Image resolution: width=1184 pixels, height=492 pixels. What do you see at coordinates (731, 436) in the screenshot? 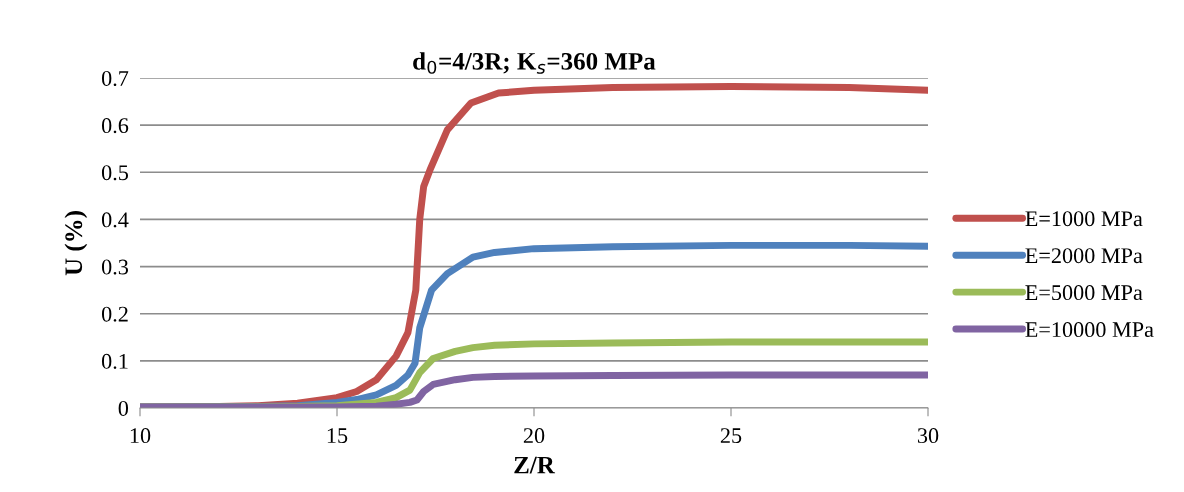
I see `x-tick-label: 25` at bounding box center [731, 436].